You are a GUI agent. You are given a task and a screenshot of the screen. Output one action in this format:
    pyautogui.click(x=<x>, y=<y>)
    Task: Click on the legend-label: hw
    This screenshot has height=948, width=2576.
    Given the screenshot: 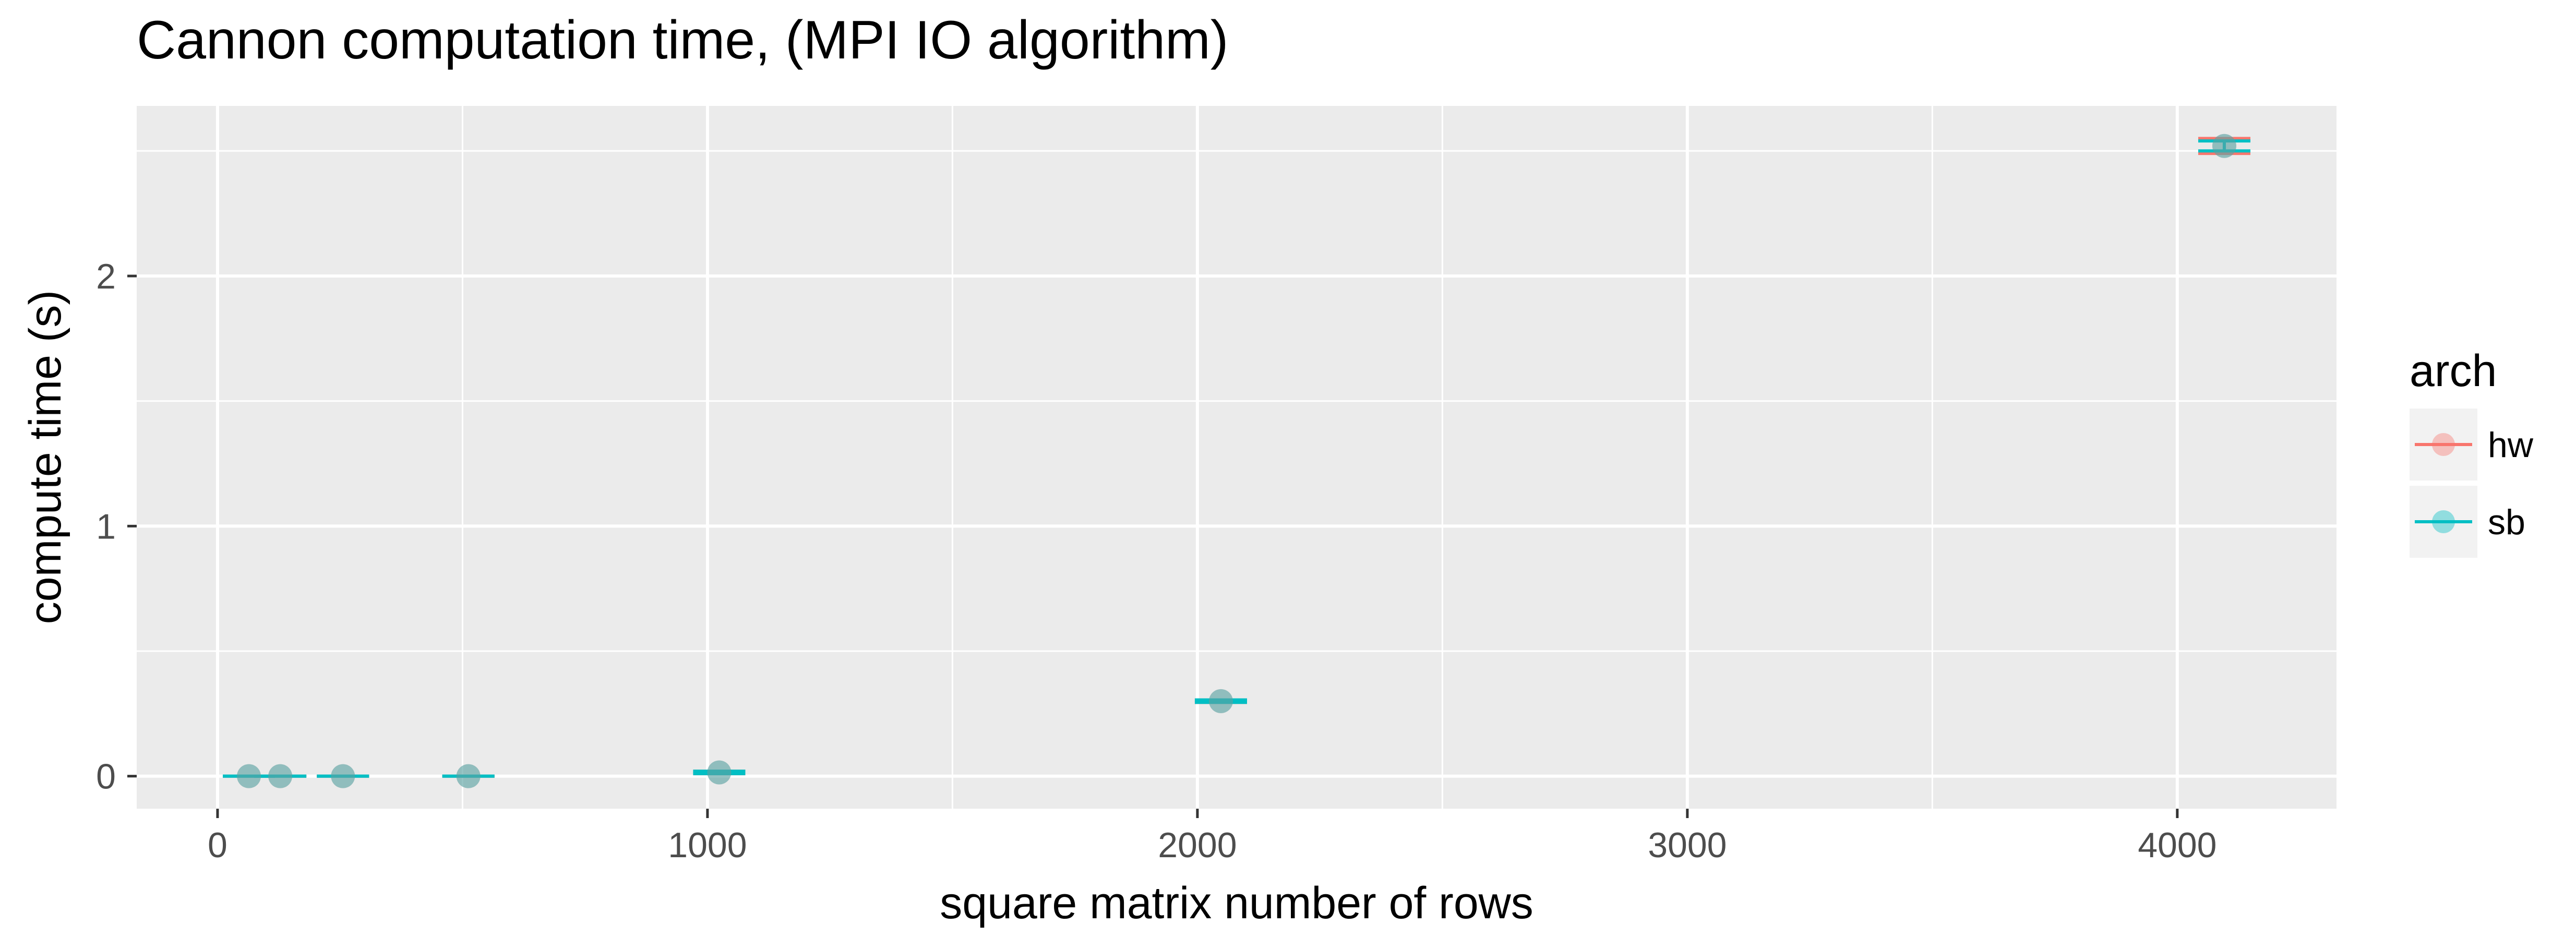 What is the action you would take?
    pyautogui.click(x=2511, y=445)
    